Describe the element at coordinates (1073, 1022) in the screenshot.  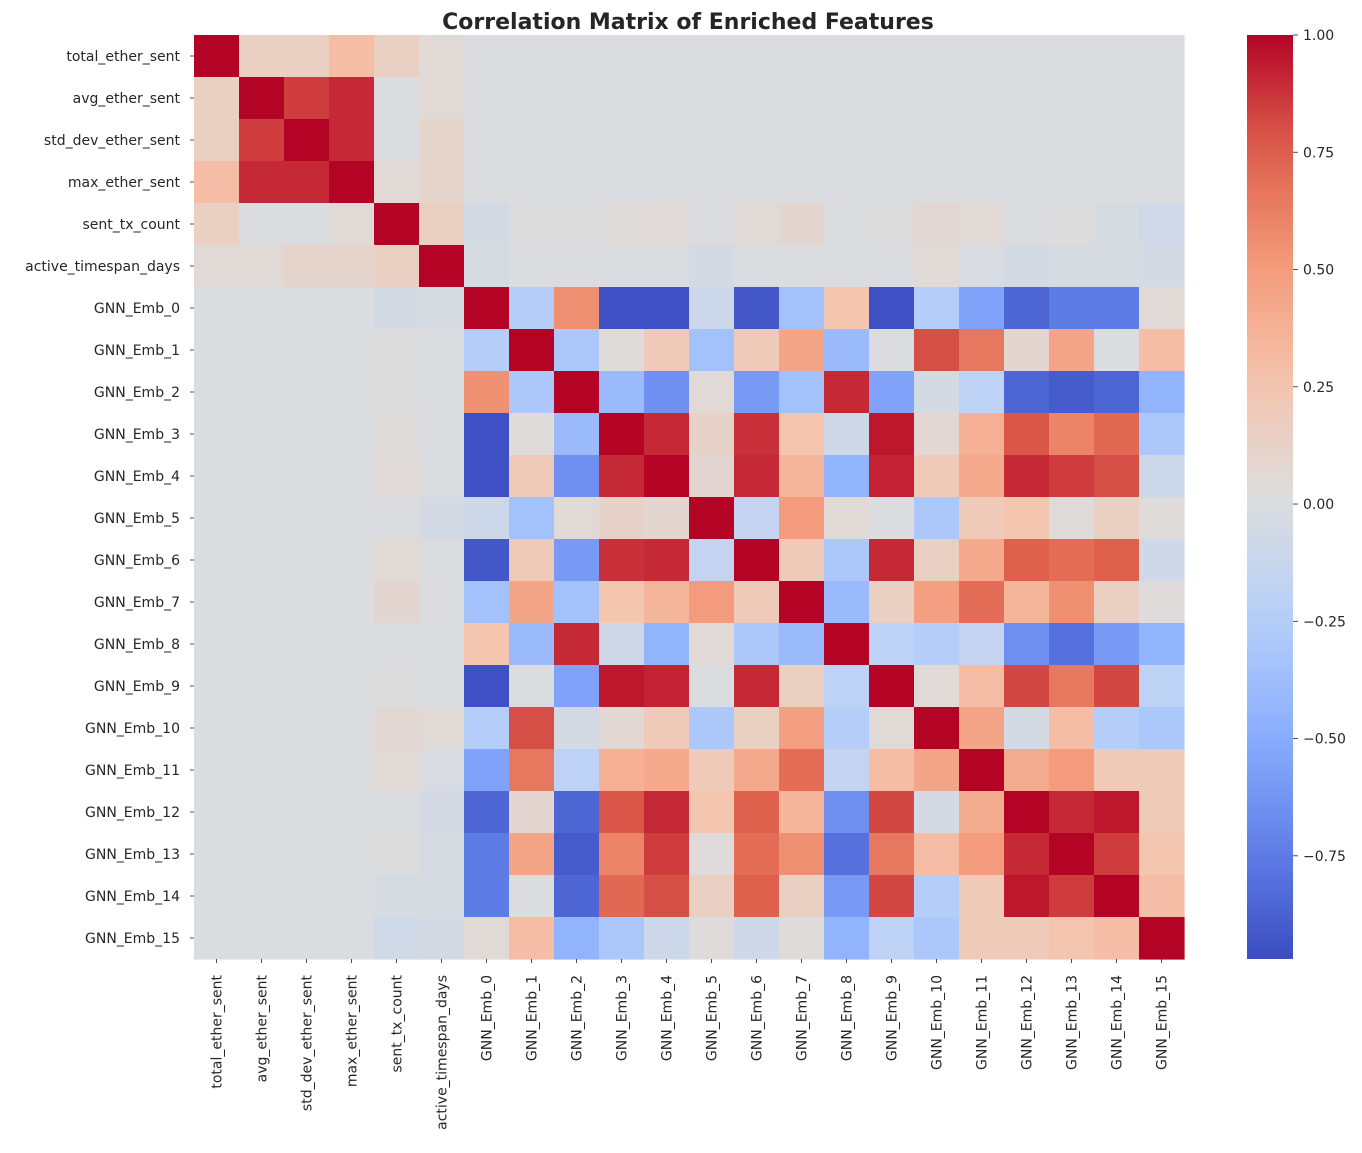
I see `x-tick-label: GNN_Emb_13` at that location.